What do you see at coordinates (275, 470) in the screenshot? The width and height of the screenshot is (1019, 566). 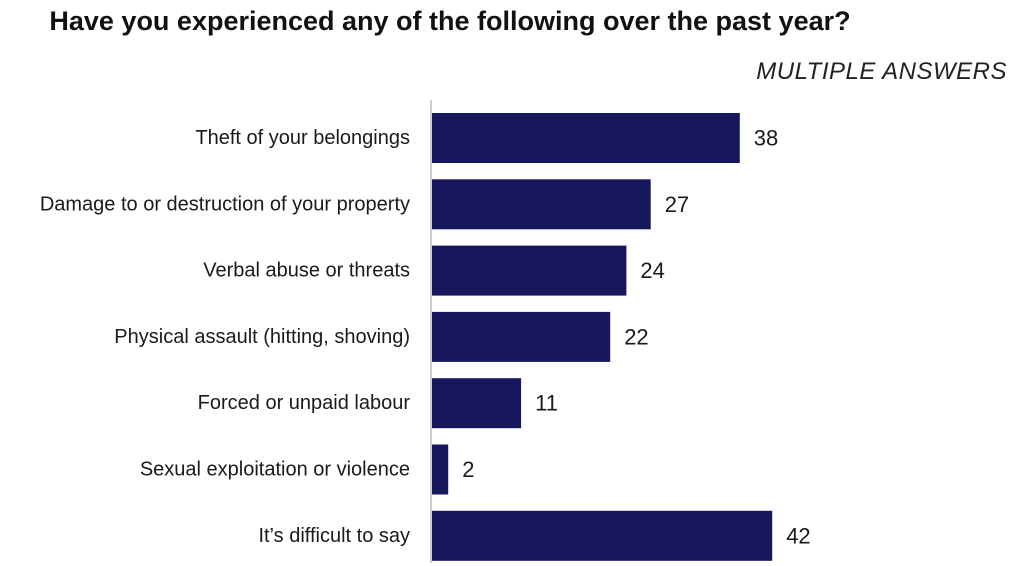 I see `category-label: Sexual exploitation or violence` at bounding box center [275, 470].